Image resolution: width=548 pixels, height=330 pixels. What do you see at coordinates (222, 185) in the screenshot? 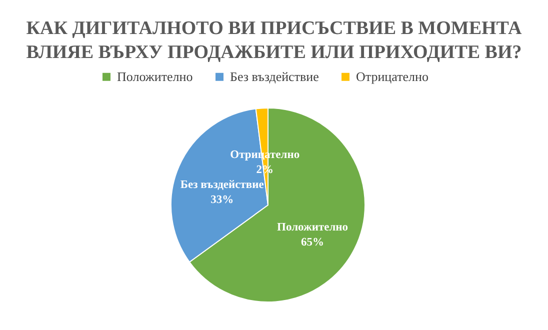
I see `slice-label: Без въздействие` at bounding box center [222, 185].